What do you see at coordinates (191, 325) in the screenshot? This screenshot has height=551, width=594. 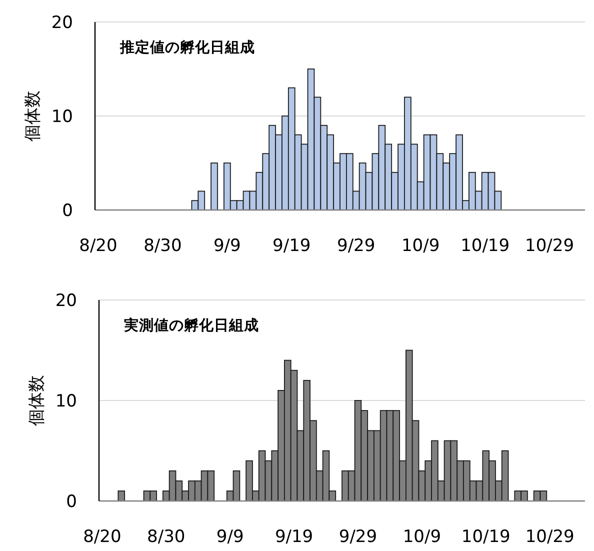 I see `text: 実測値の孵化日組成` at bounding box center [191, 325].